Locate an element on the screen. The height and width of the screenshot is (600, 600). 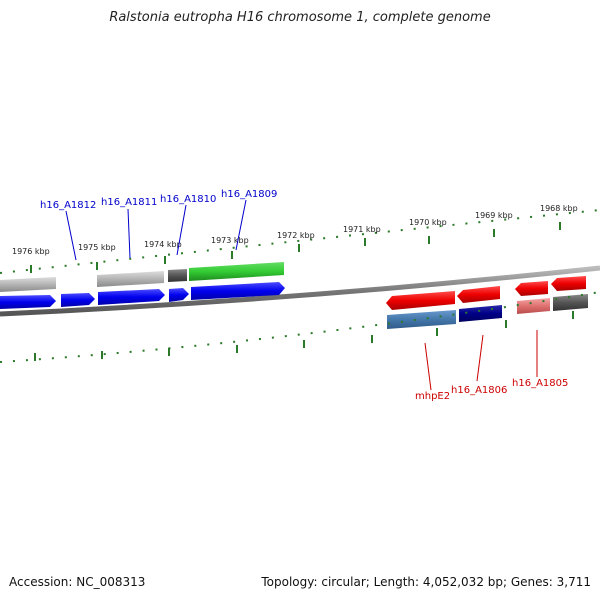
reverse-cds-row is located at coordinates (486, 293).